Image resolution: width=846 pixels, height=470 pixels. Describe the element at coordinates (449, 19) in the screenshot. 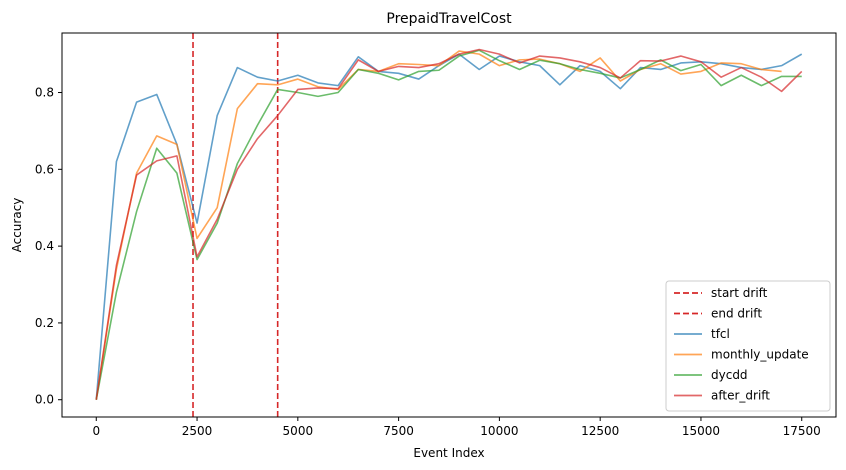

I see `chart-title: PrepaidTravelCost` at that location.